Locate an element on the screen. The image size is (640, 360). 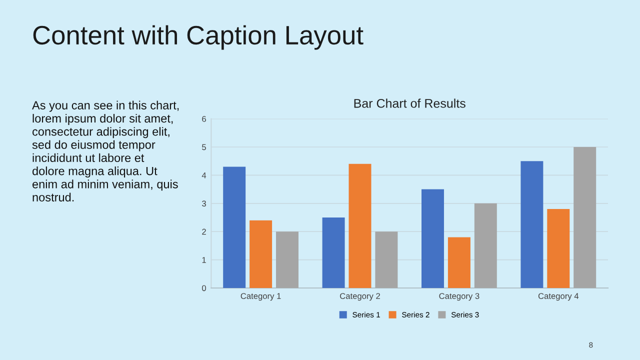
y-tick-label: 5 is located at coordinates (204, 147).